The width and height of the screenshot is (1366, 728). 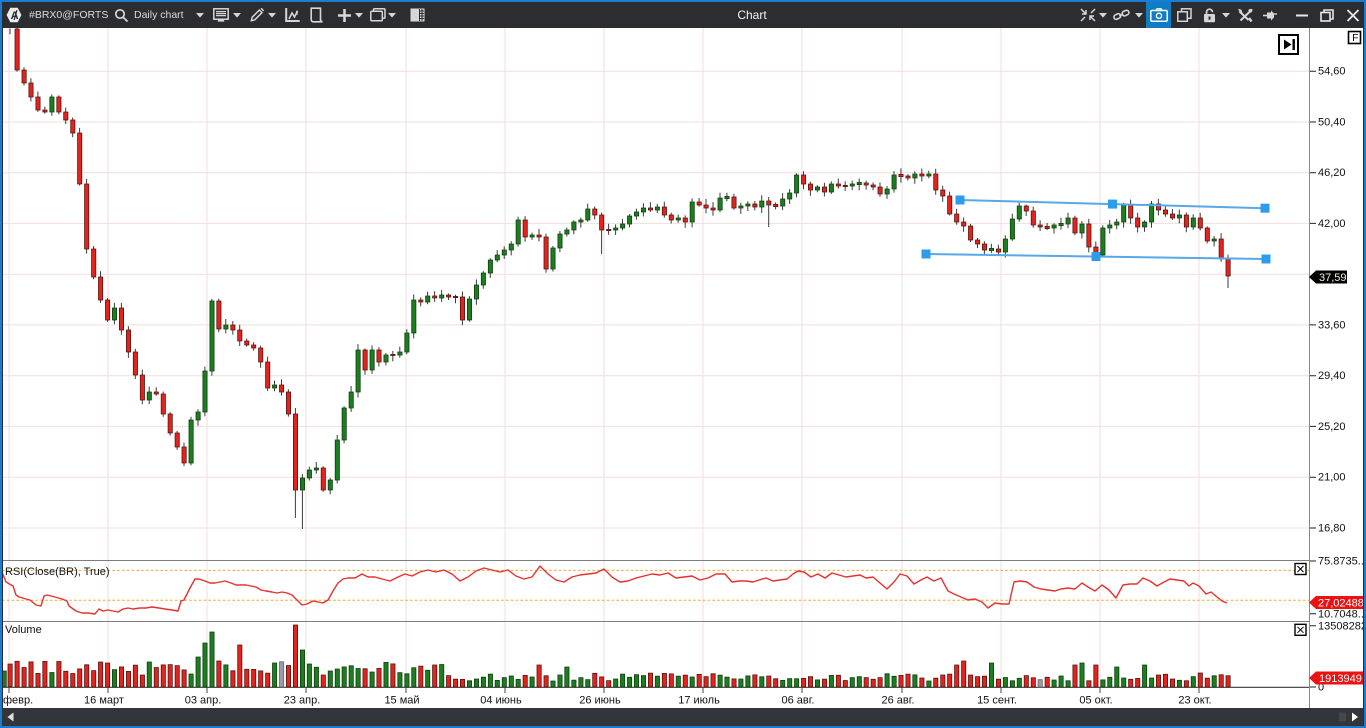 What do you see at coordinates (1332, 427) in the screenshot?
I see `svg-text: 25,20` at bounding box center [1332, 427].